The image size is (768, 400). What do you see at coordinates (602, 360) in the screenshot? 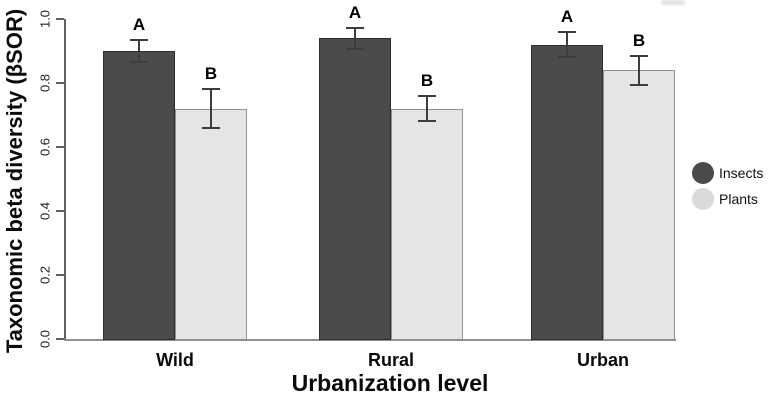
I see `x-category-label: Urban` at bounding box center [602, 360].